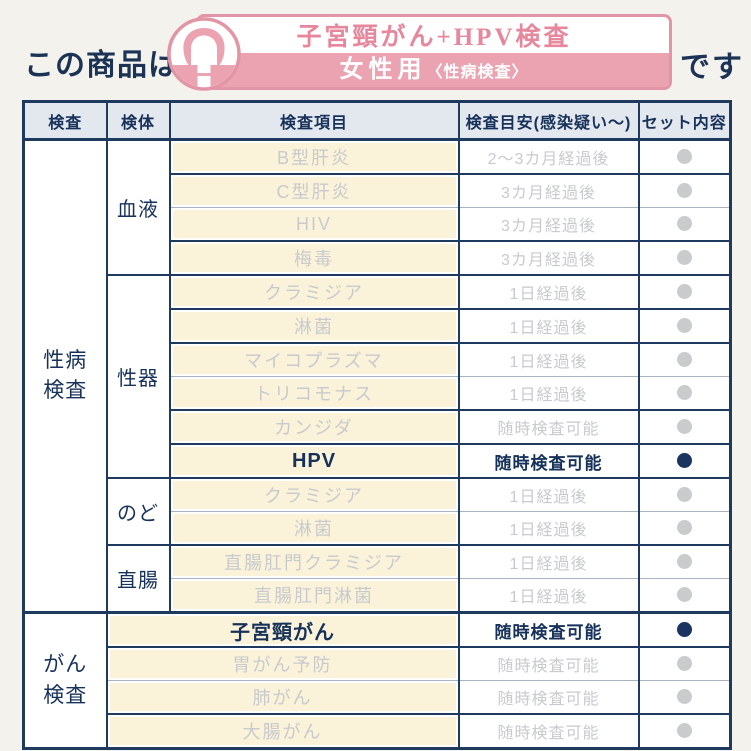  Describe the element at coordinates (548, 157) in the screenshot. I see `timing-cell: 2〜3カ月経過後` at that location.